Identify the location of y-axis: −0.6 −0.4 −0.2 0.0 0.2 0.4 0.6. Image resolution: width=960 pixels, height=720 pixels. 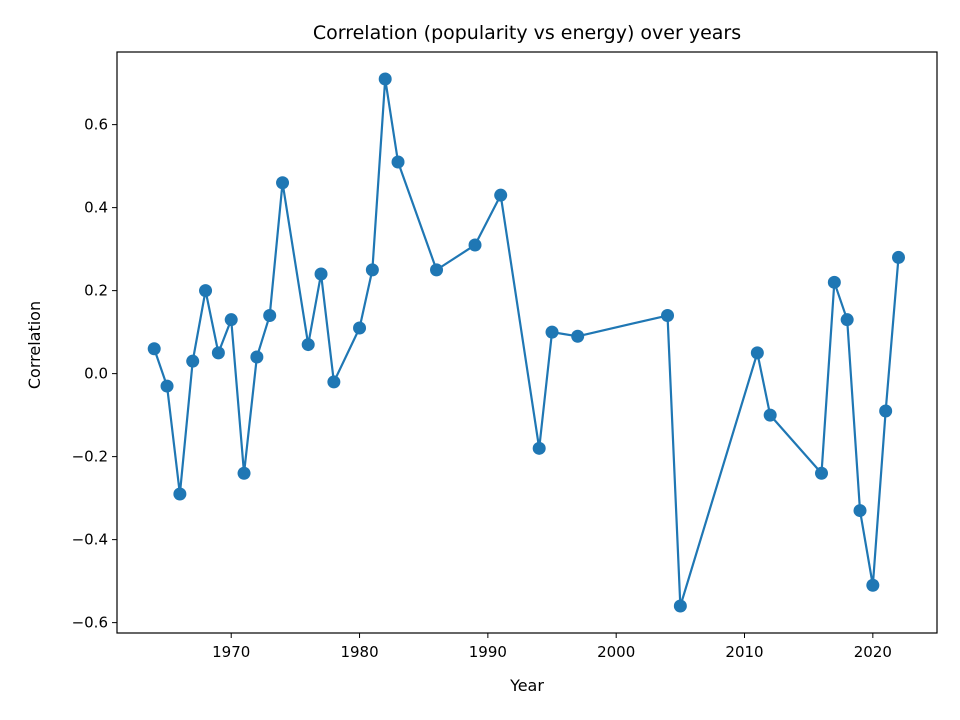
(94, 374).